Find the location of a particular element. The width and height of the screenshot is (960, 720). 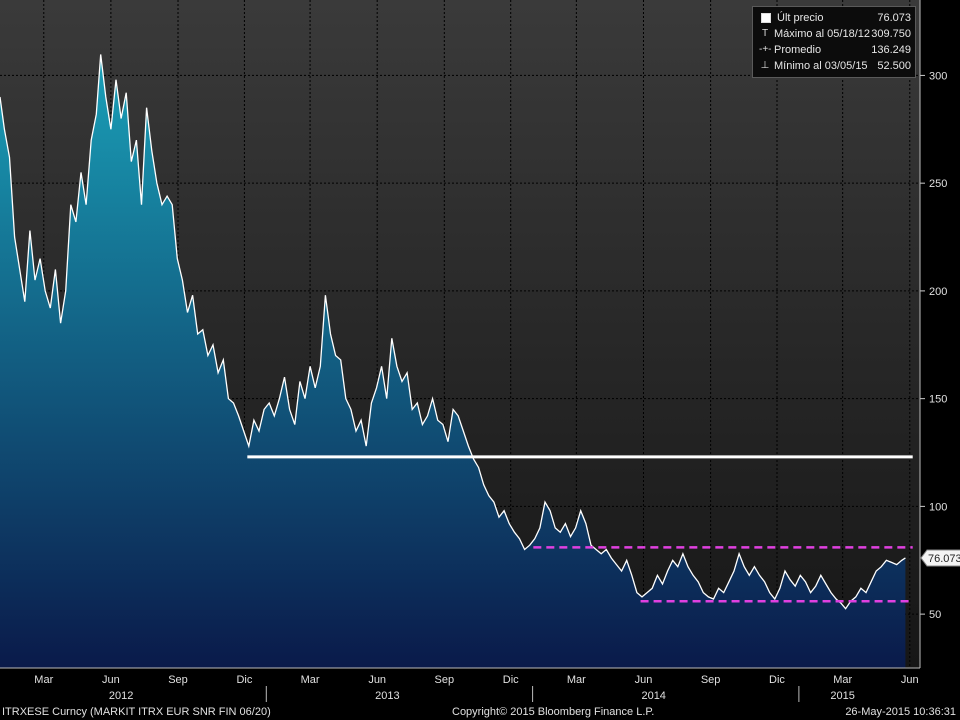

legend-row-min: ⊥ Mínimo al 03/05/15 52.500 is located at coordinates (835, 66).